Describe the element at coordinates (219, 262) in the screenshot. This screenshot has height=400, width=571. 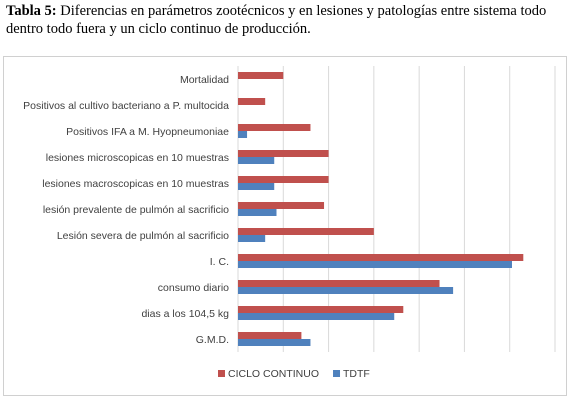
I see `category-label: I. C.` at that location.